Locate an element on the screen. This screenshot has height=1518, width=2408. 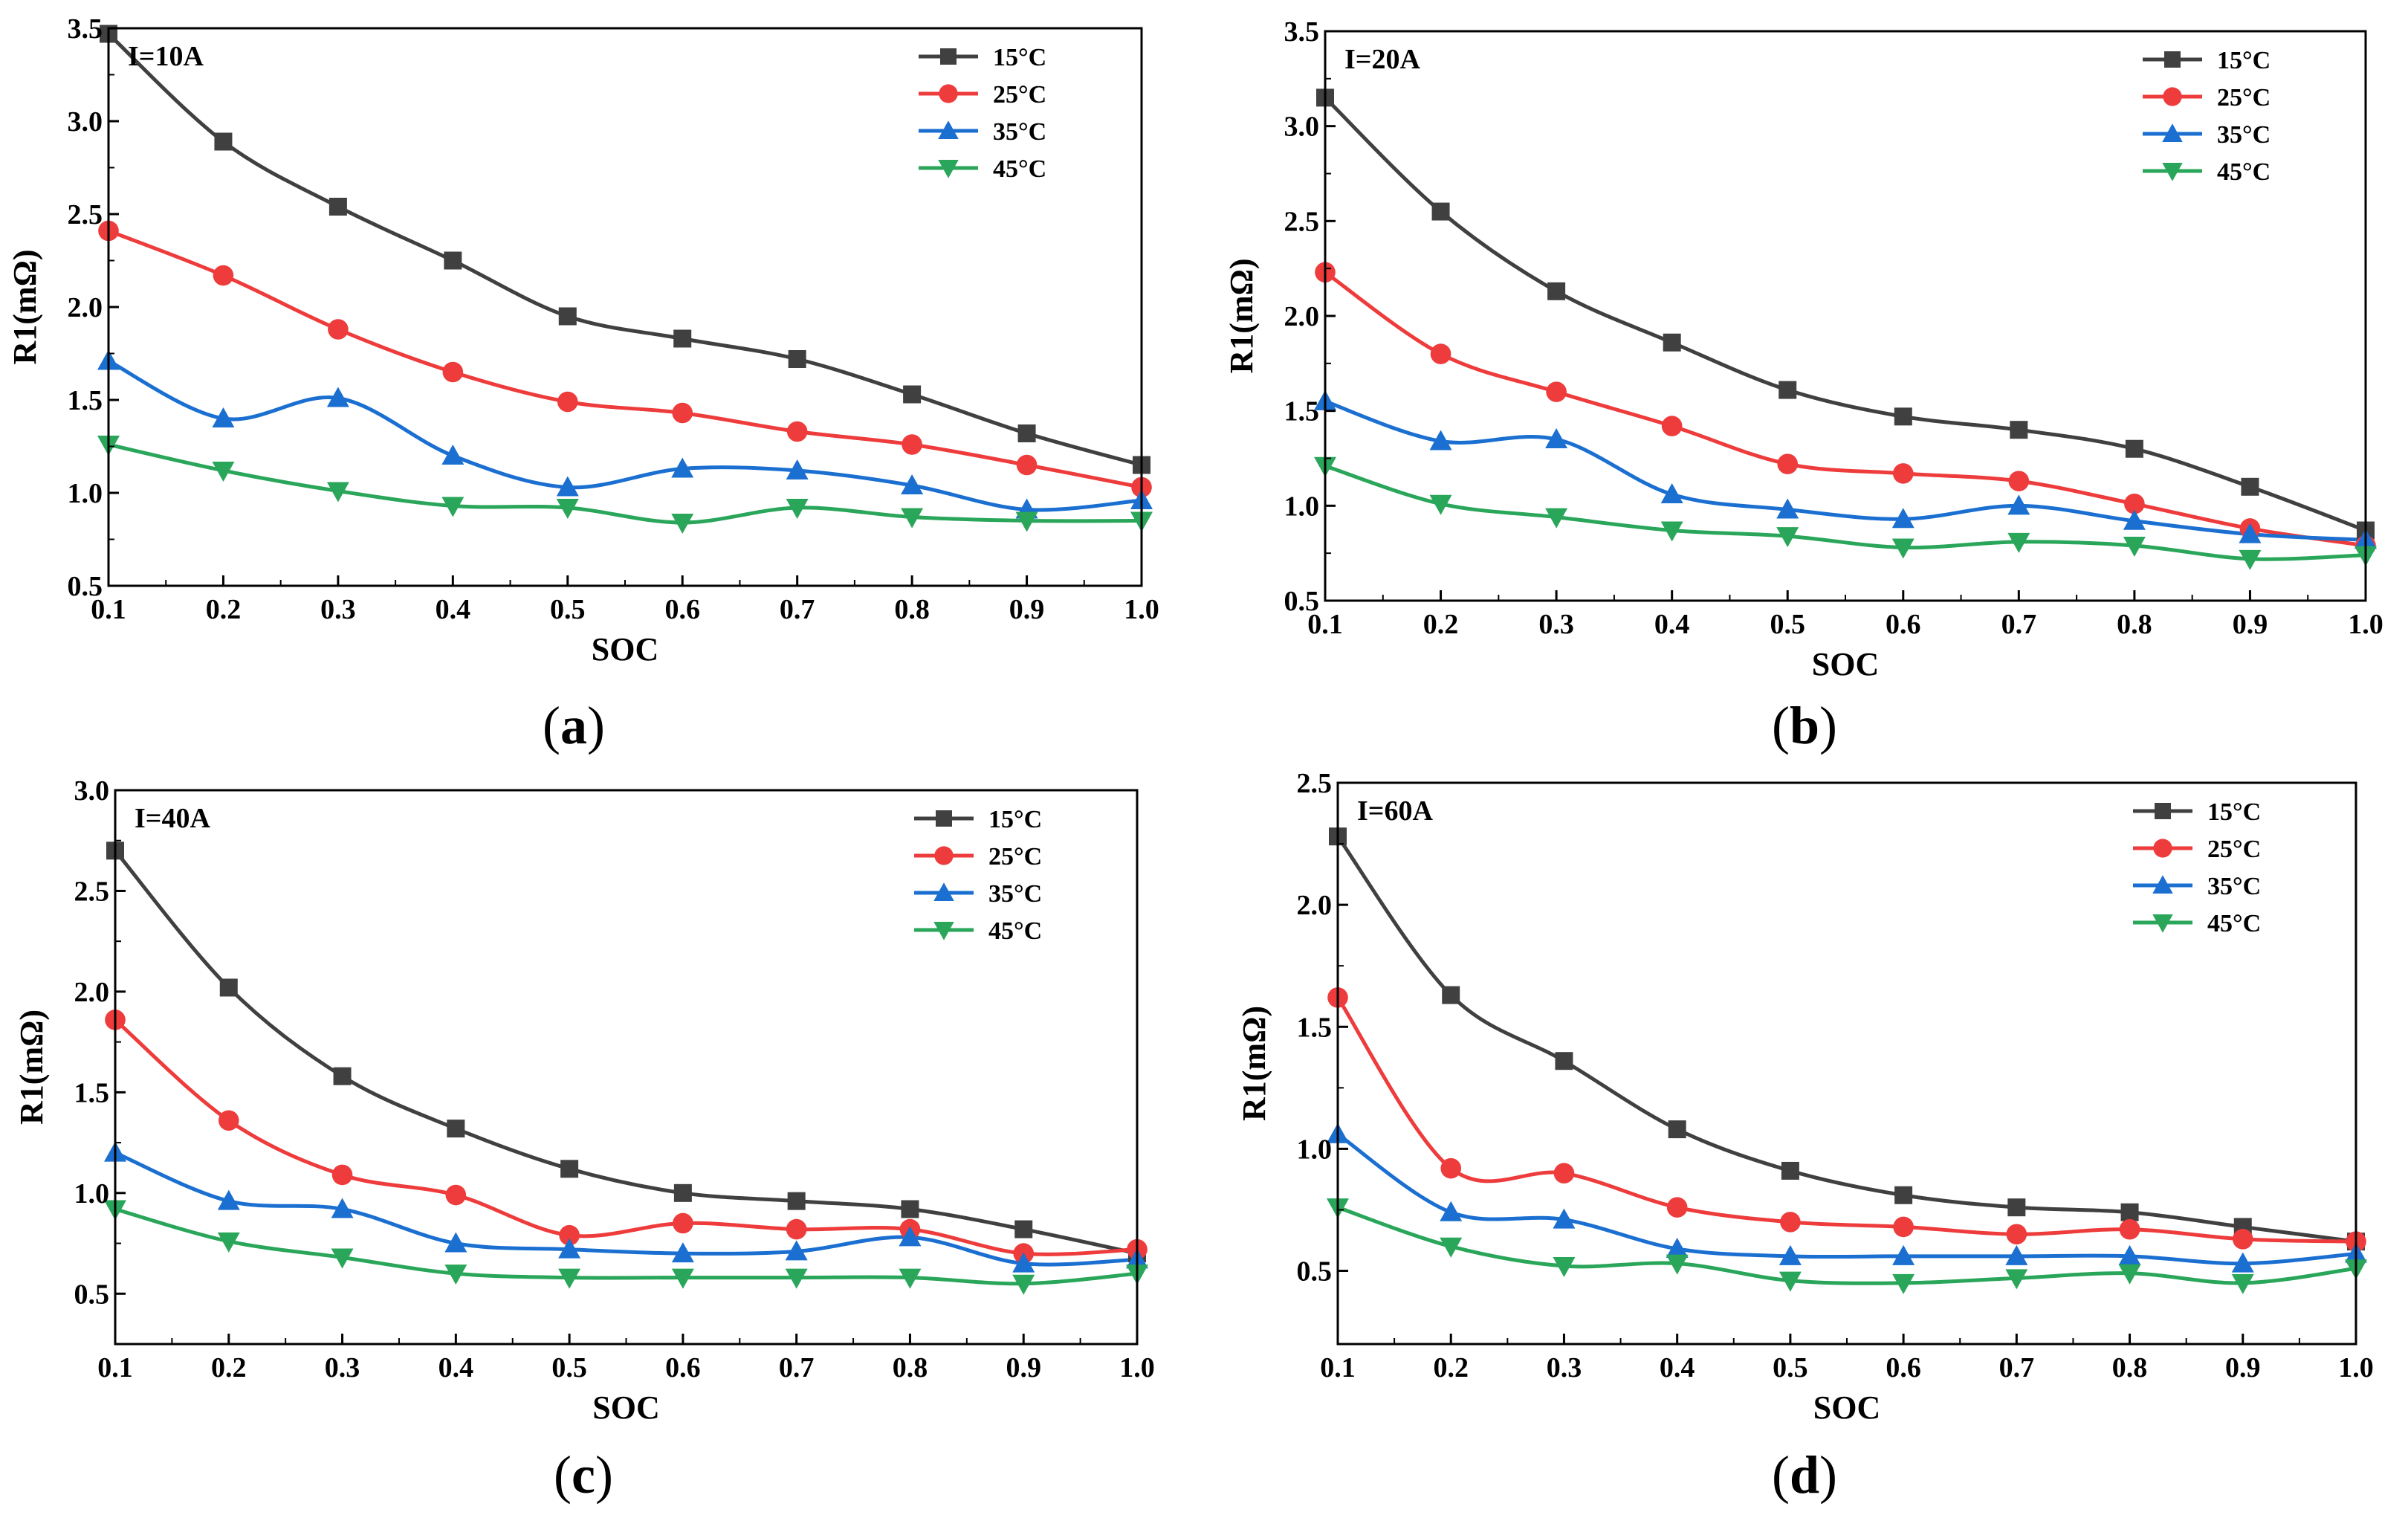
x-tick-label-d-4: 0.4 is located at coordinates (1678, 1367).